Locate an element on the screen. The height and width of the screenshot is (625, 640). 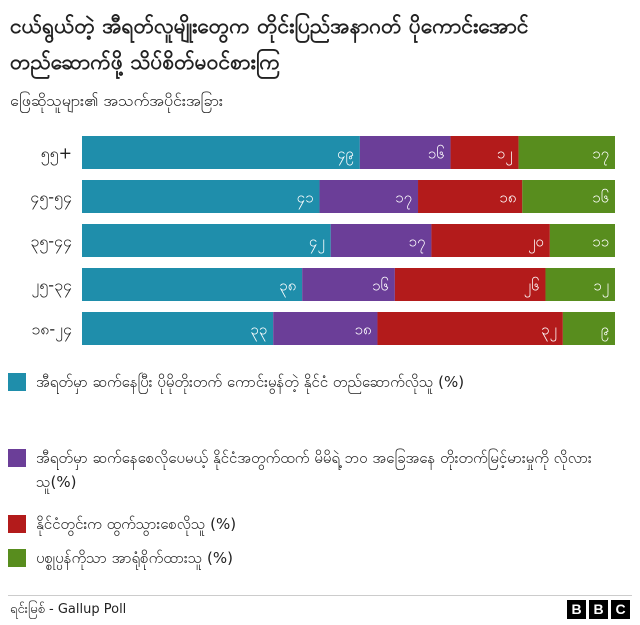
data-label: ၂၀ is located at coordinates (536, 243).